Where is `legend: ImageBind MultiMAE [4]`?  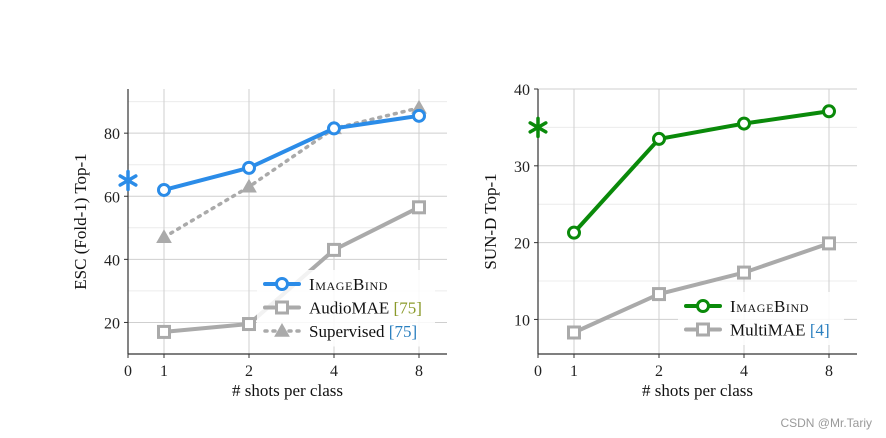 legend: ImageBind MultiMAE [4] is located at coordinates (761, 318).